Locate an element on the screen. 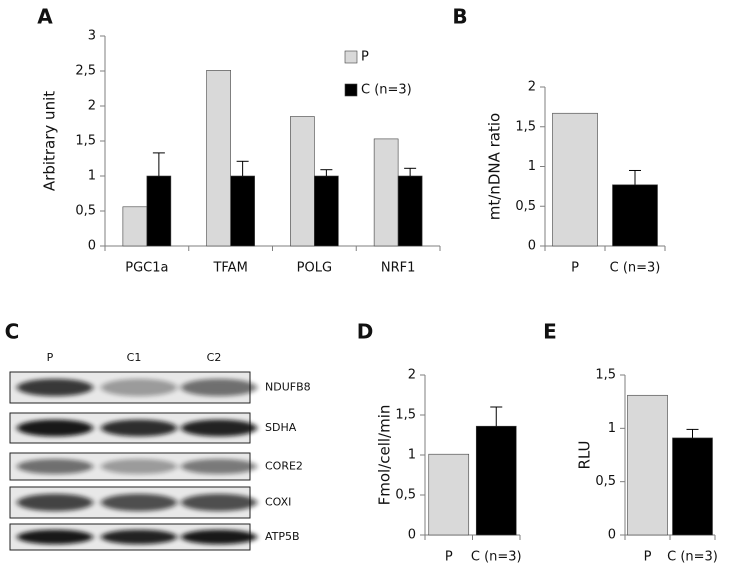 This screenshot has width=734, height=571. panel-label: D is located at coordinates (365, 332).